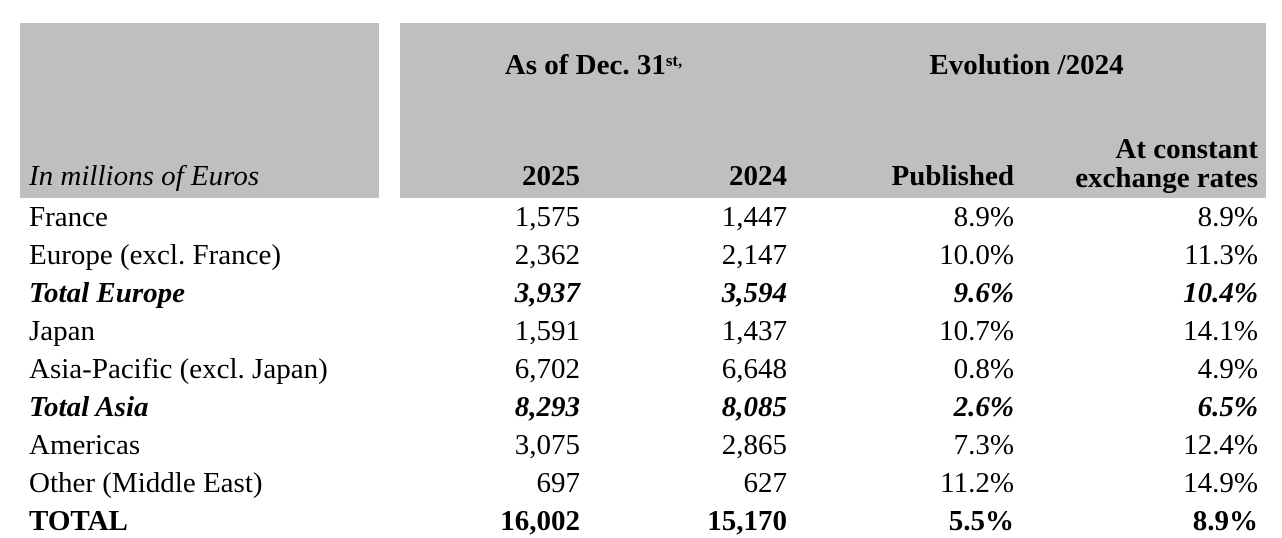 The height and width of the screenshot is (538, 1282). Describe the element at coordinates (754, 331) in the screenshot. I see `value-2024: 1,437` at that location.